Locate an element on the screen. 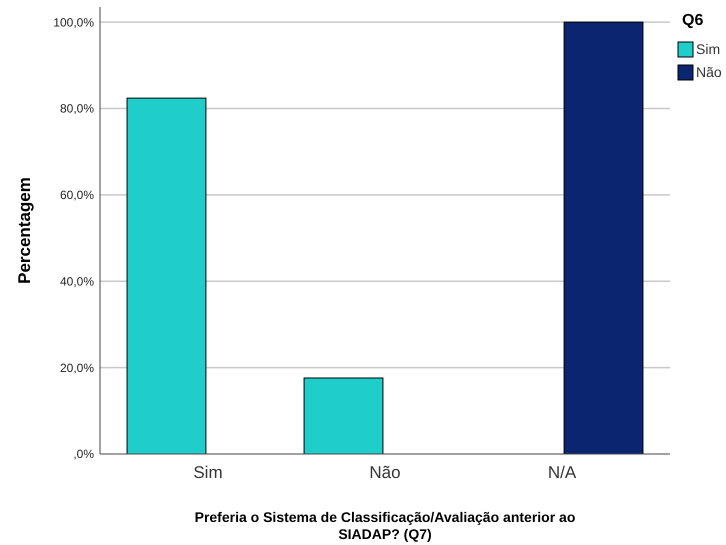 This screenshot has width=726, height=545. y-tick-label: 80,0% is located at coordinates (77, 109).